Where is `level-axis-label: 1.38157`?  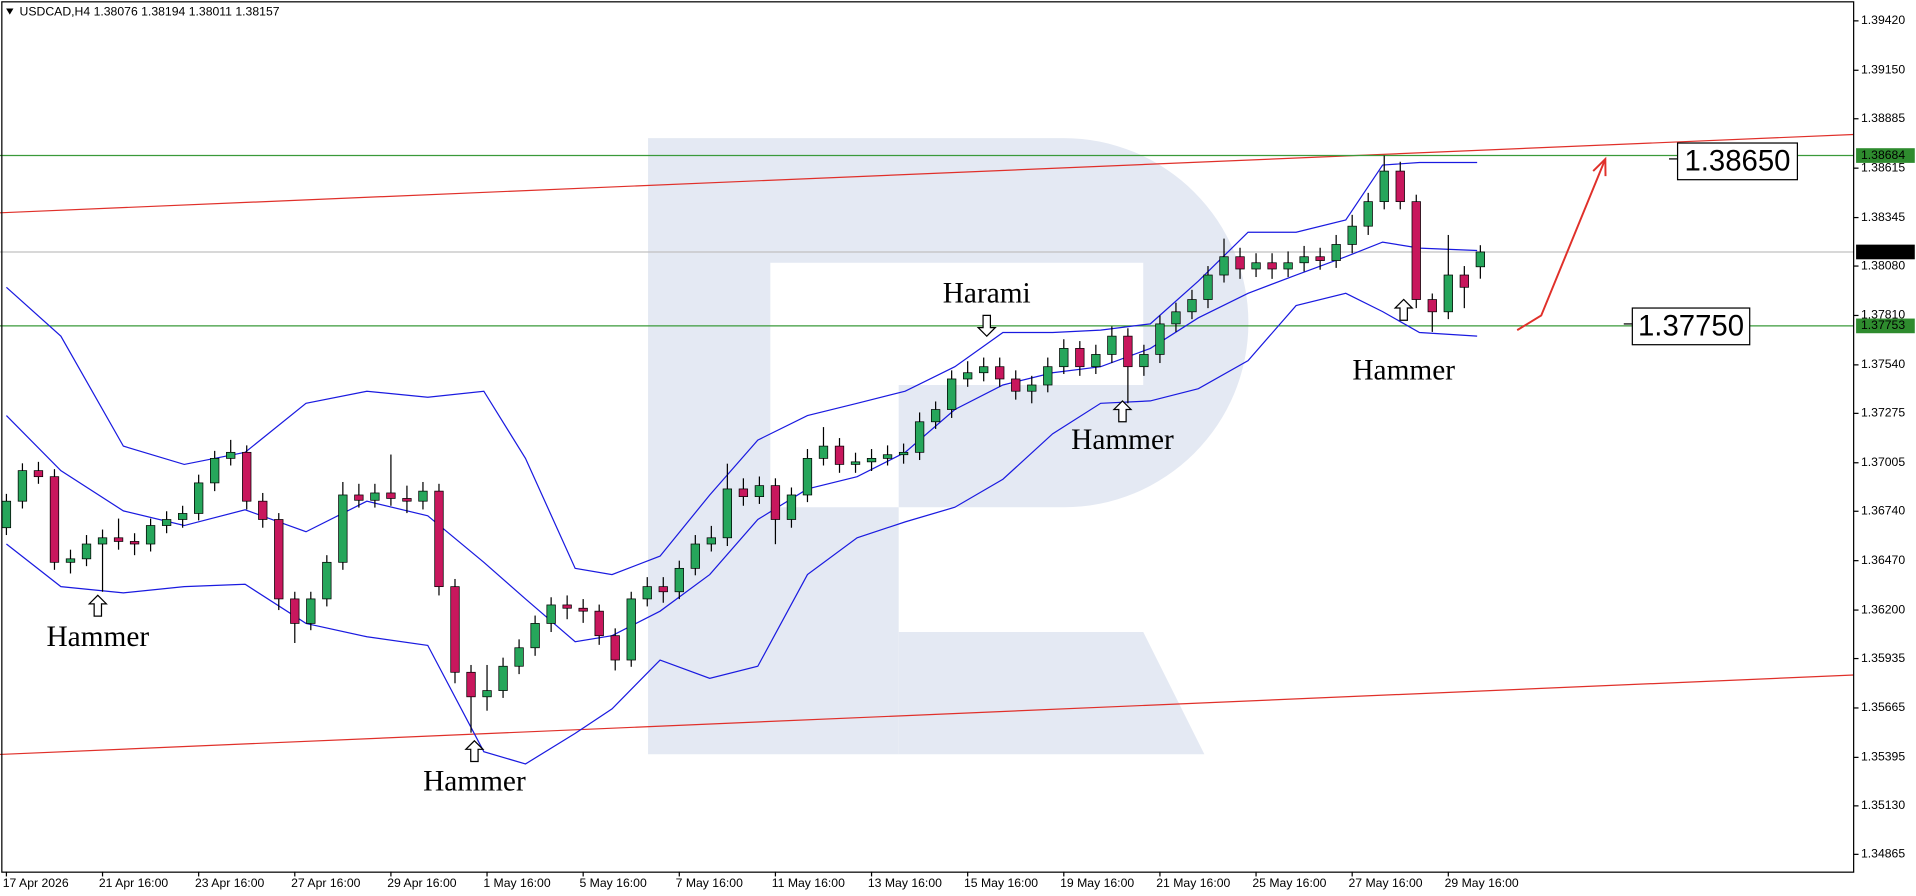
level-axis-label: 1.38157 is located at coordinates (1883, 251).